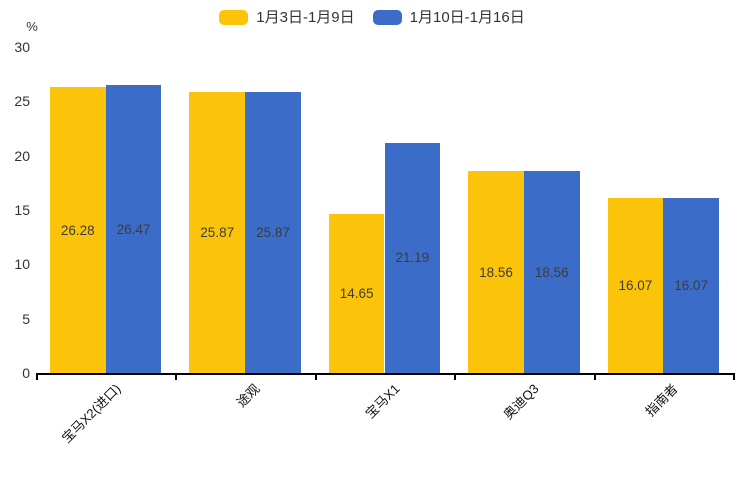 This screenshot has width=744, height=496. What do you see at coordinates (22, 264) in the screenshot?
I see `y-tick-label: 10` at bounding box center [22, 264].